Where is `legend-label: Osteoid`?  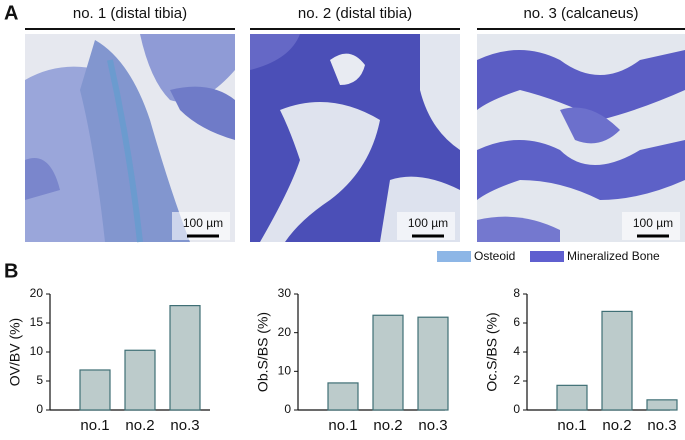
legend-label: Osteoid is located at coordinates (494, 256).